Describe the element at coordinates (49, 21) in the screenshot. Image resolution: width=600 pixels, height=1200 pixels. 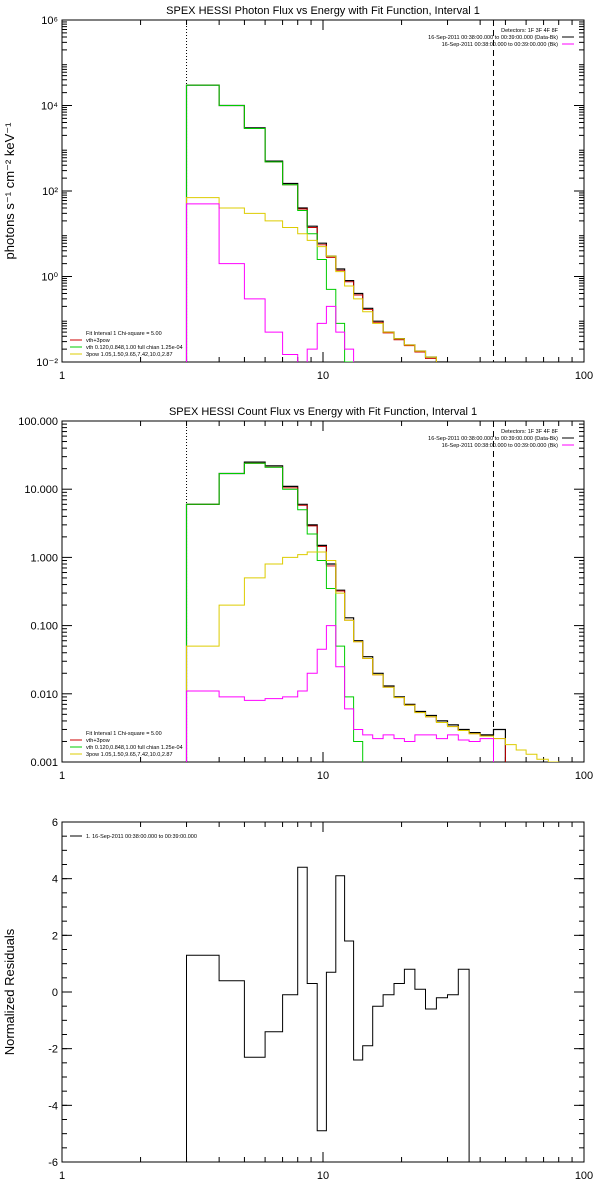
I see `y-tick-label: 10⁶` at that location.